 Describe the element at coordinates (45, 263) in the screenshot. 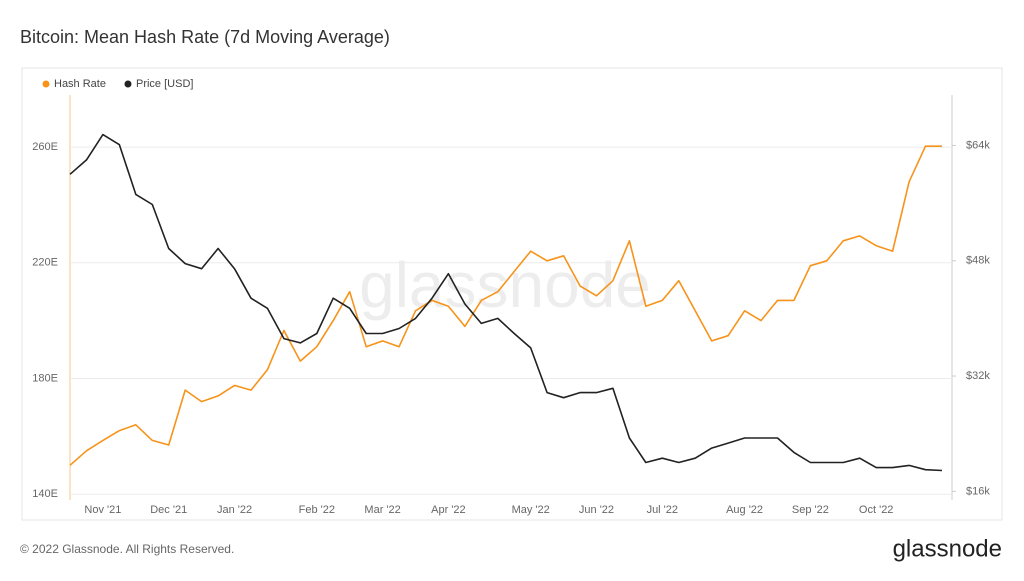

I see `y-tick-label: 220E` at that location.